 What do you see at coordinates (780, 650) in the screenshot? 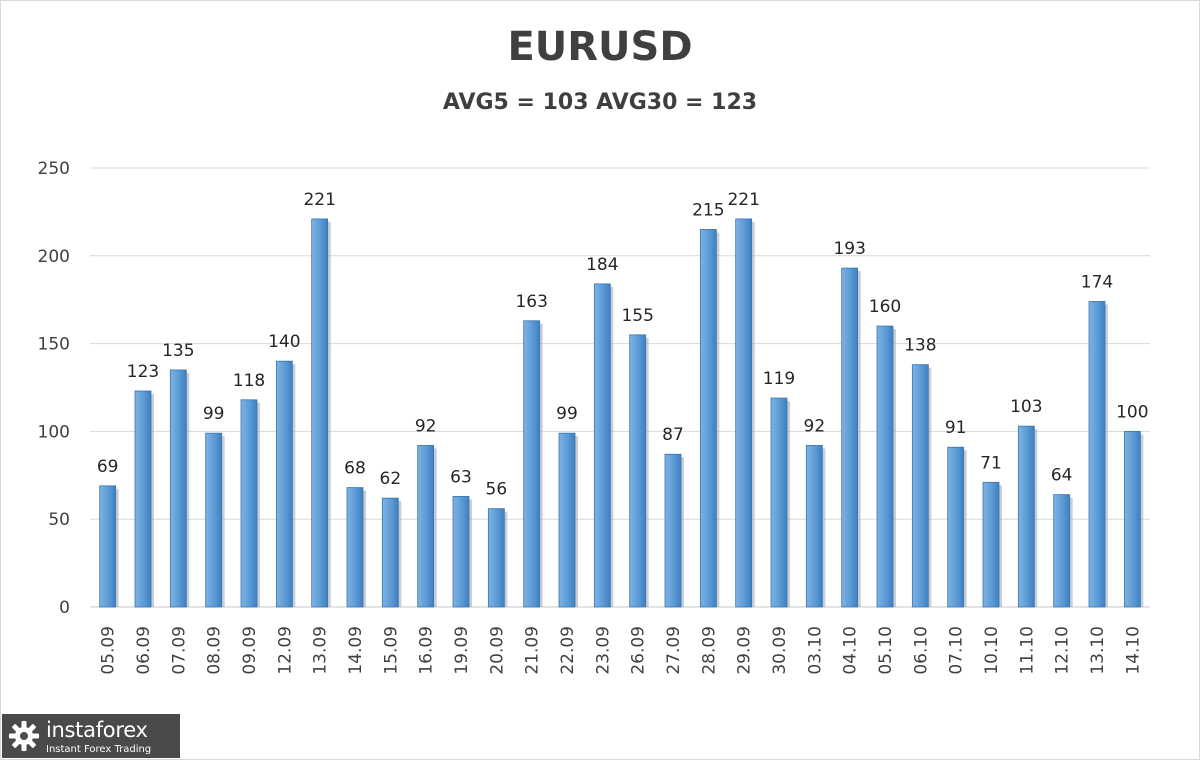
I see `x-tick-label: 30.09` at bounding box center [780, 650].